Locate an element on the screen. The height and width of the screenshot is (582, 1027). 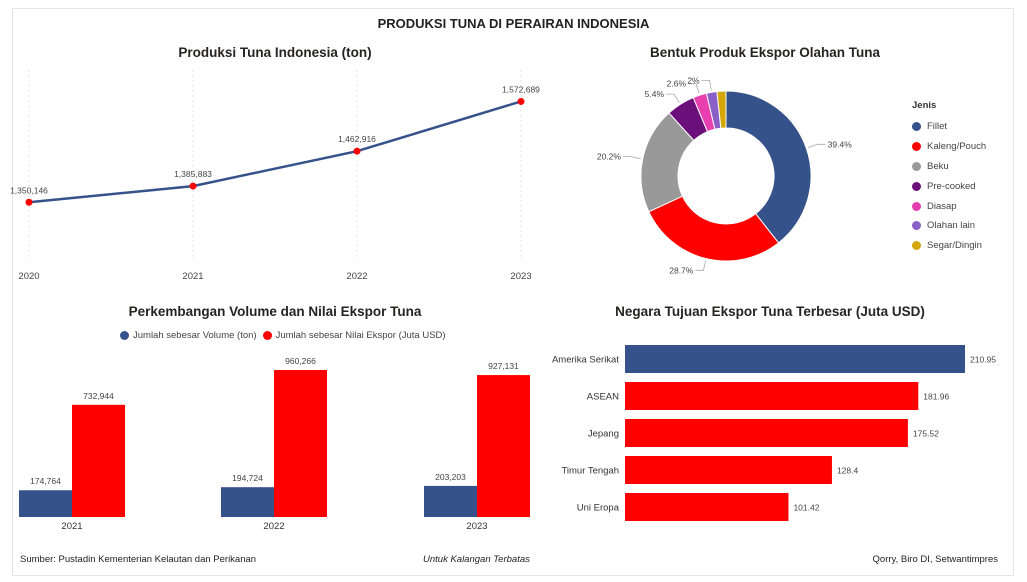
bar-value-label: 732,944 is located at coordinates (98, 396).